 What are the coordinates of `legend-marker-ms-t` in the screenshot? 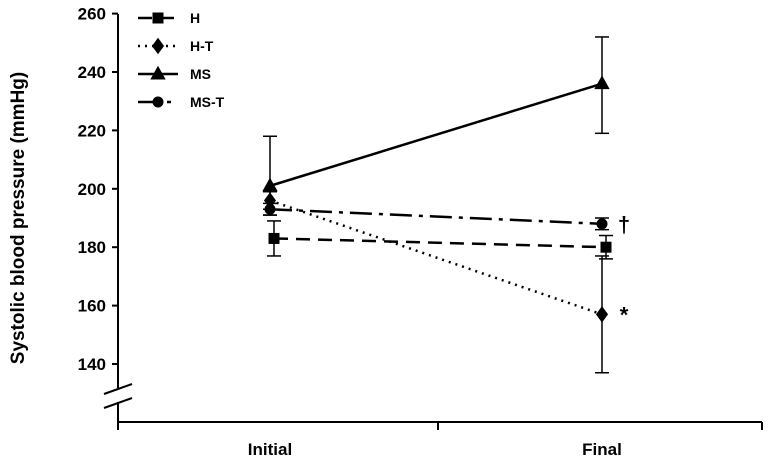 It's located at (158, 102).